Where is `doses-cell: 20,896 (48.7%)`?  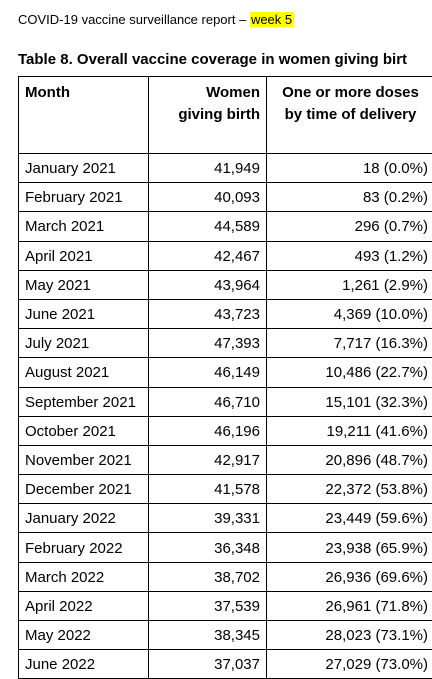 doses-cell: 20,896 (48.7%) is located at coordinates (349, 459).